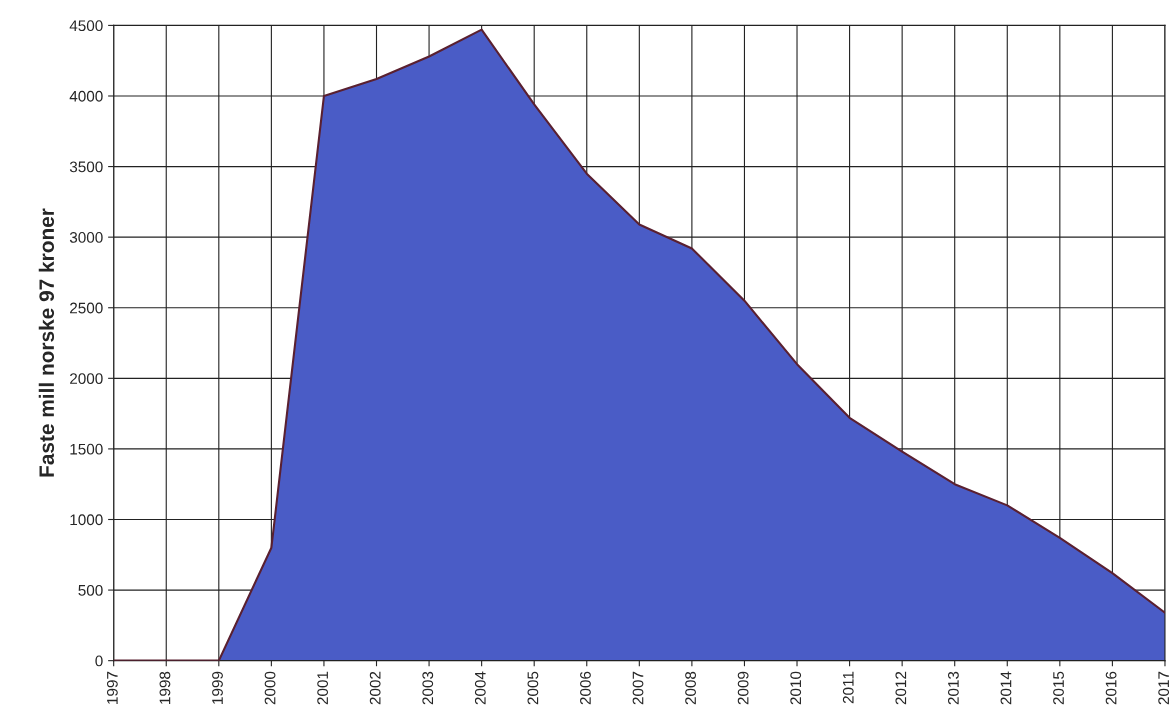 The width and height of the screenshot is (1172, 726). What do you see at coordinates (86, 167) in the screenshot?
I see `y-tick-label: 3500` at bounding box center [86, 167].